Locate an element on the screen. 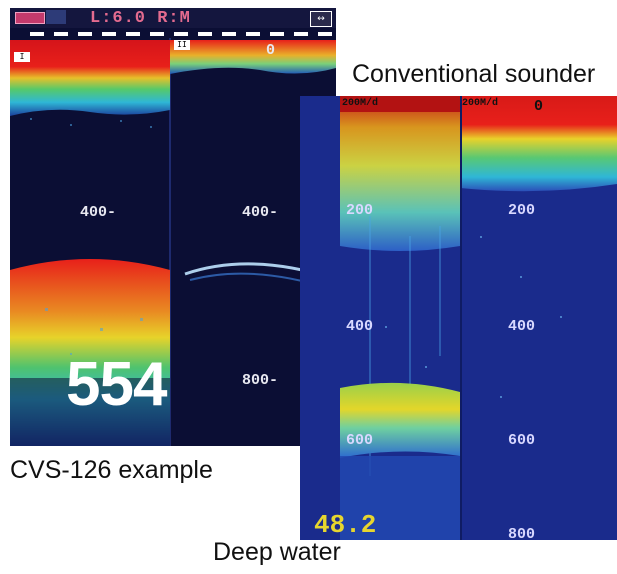  top-zero-label: 0 is located at coordinates (271, 50).